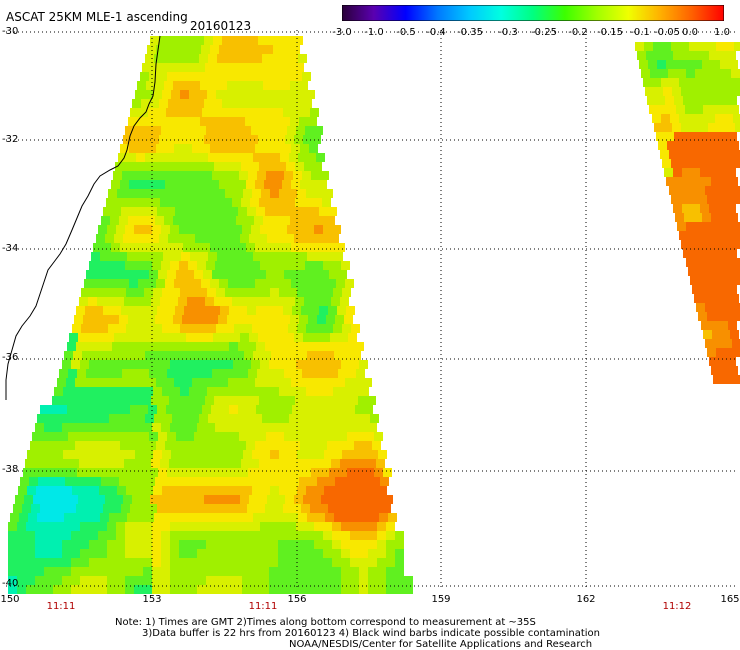 This screenshot has width=740, height=650. Describe the element at coordinates (97, 17) in the screenshot. I see `map-title: ASCAT 25KM MLE-1 ascending` at that location.